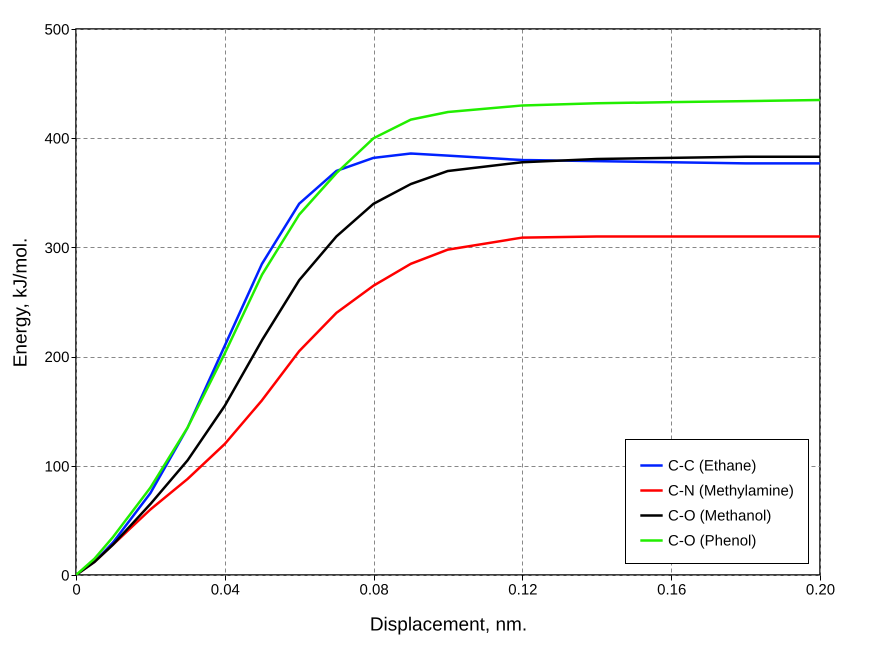  What do you see at coordinates (523, 590) in the screenshot?
I see `x-tick-label: 0.12` at bounding box center [523, 590].